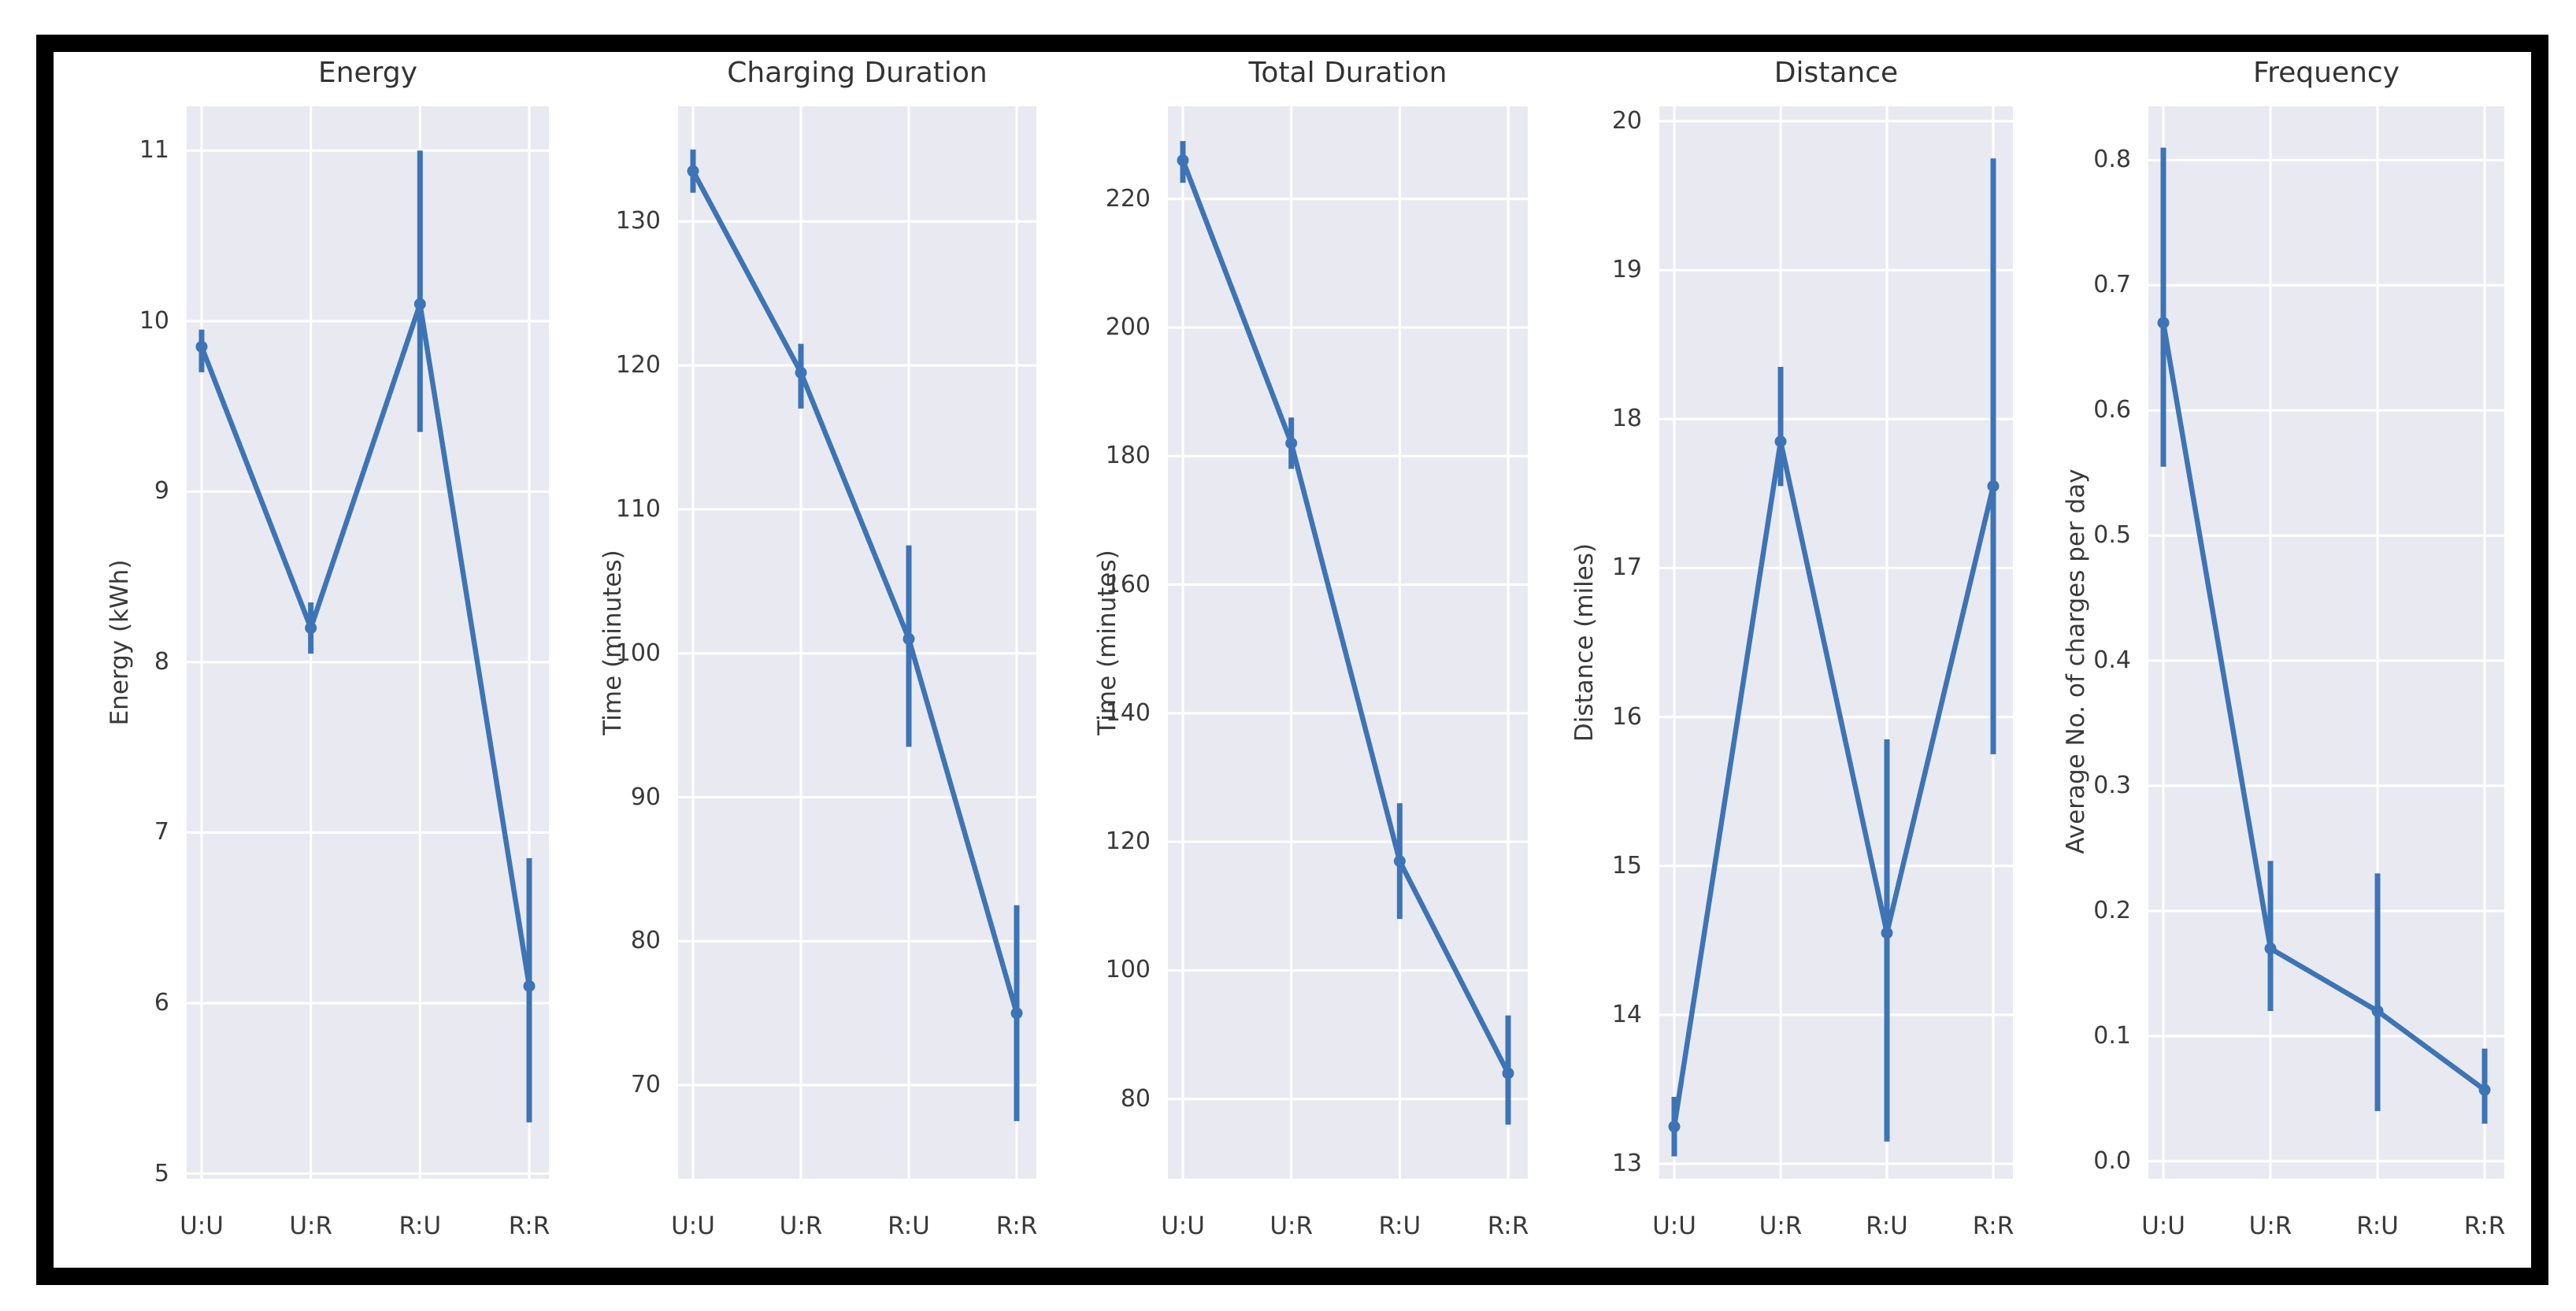 The image size is (2576, 1311). What do you see at coordinates (2112, 160) in the screenshot?
I see `y-tick-label: 0.8` at bounding box center [2112, 160].